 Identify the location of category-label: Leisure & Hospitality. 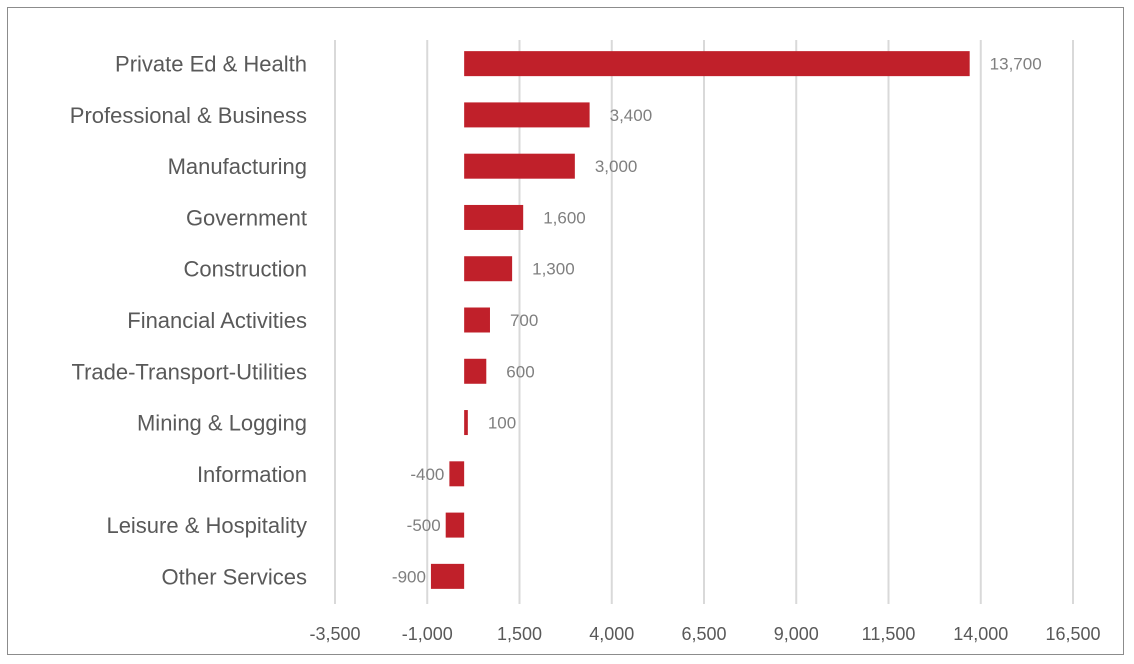
(206, 525).